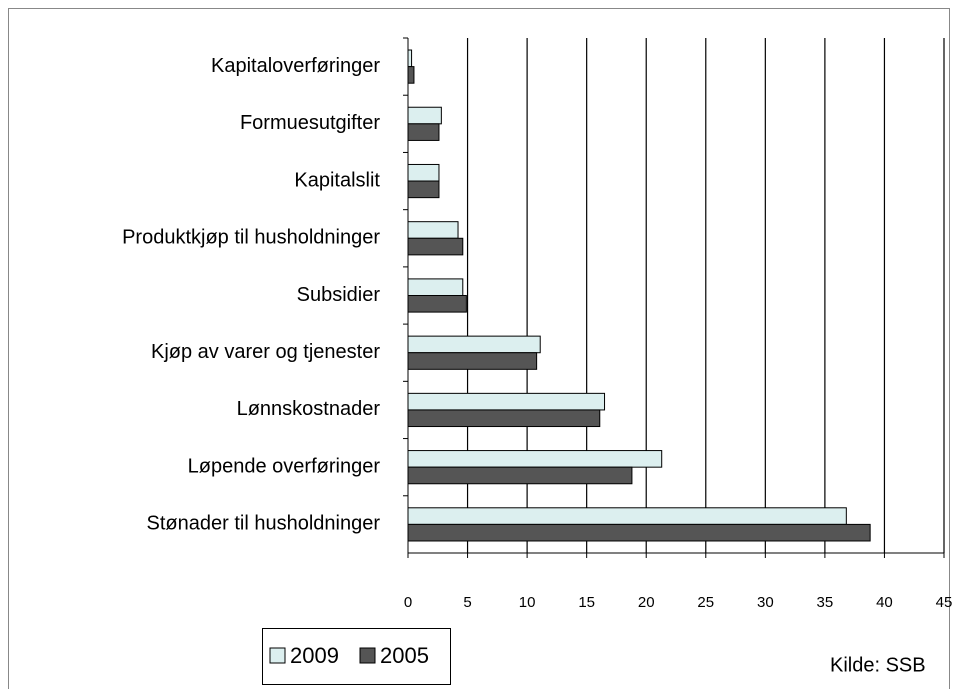 Image resolution: width=959 pixels, height=689 pixels. What do you see at coordinates (586, 602) in the screenshot?
I see `x-tick-label: 15` at bounding box center [586, 602].